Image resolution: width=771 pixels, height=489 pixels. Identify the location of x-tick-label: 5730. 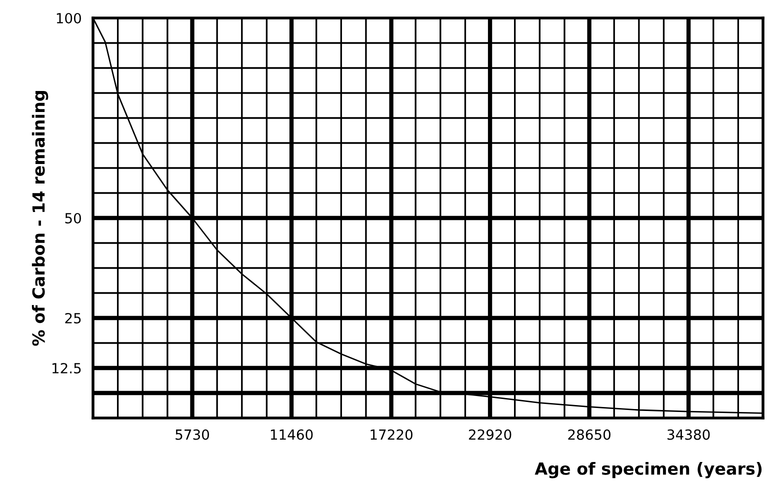
(193, 434).